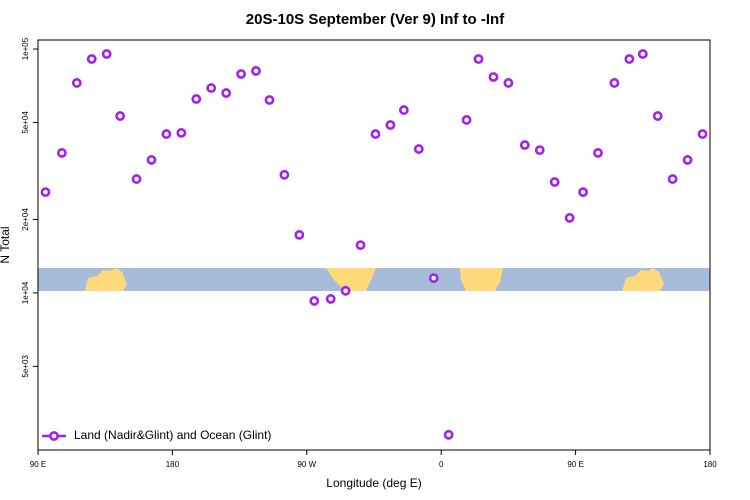 Image resolution: width=750 pixels, height=500 pixels. I want to click on y-tick-label: 5e+04, so click(25, 122).